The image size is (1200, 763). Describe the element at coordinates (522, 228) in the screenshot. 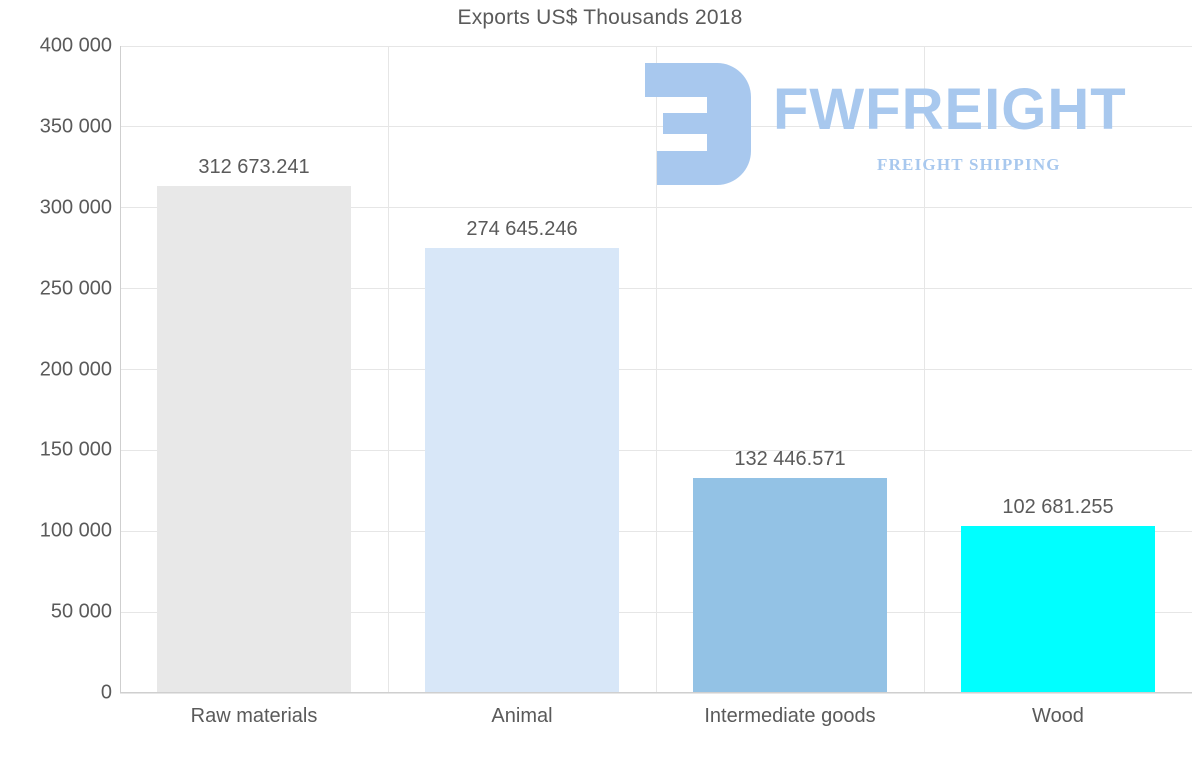

I see `bar-value-label: 274 645.246` at that location.